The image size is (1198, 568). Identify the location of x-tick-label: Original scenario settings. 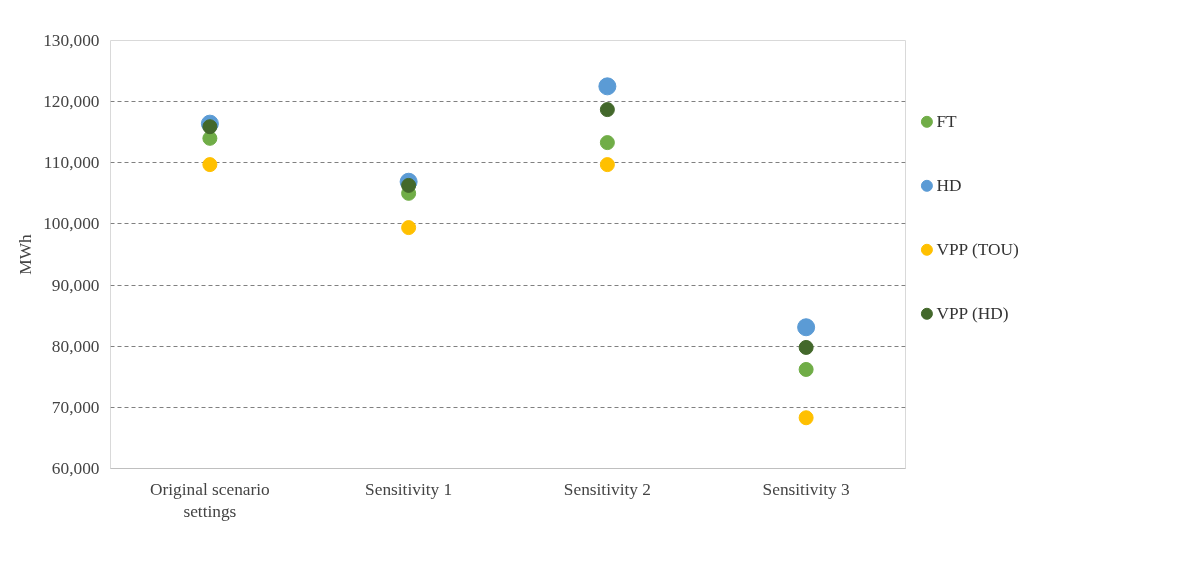
(209, 500).